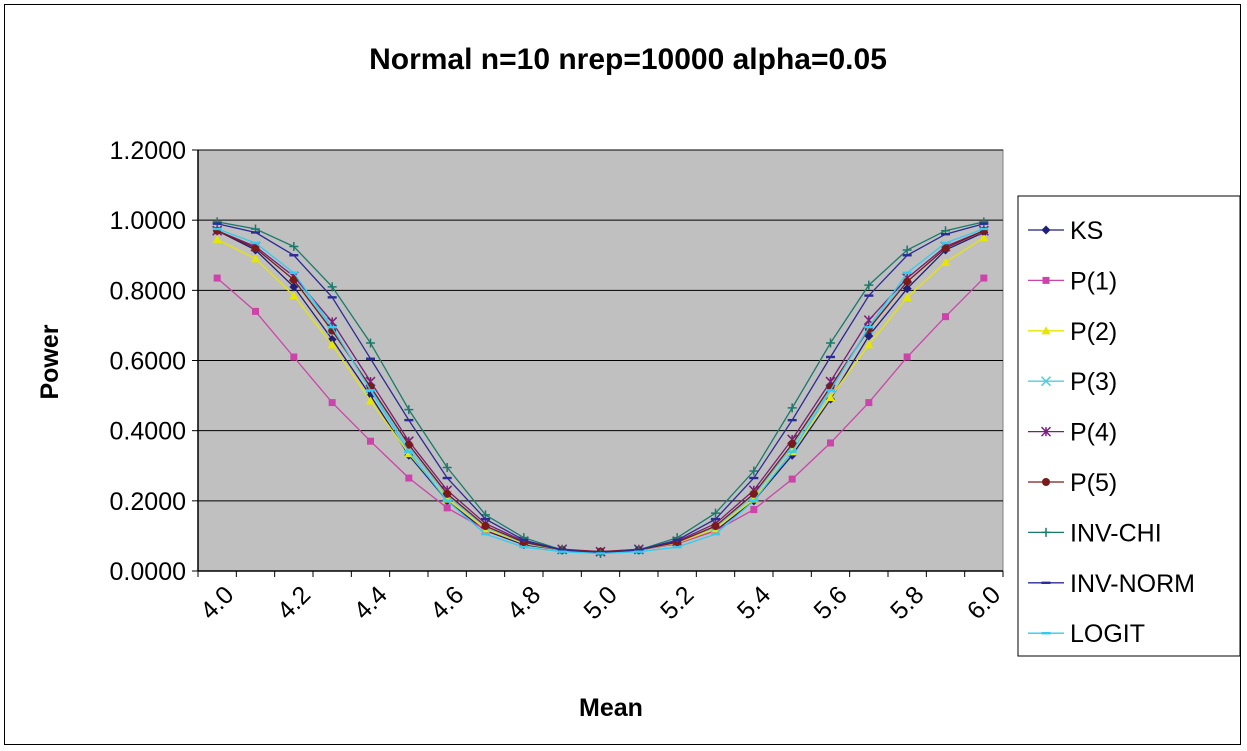 The height and width of the screenshot is (751, 1247). What do you see at coordinates (217, 603) in the screenshot?
I see `x-tick-label: 4.0` at bounding box center [217, 603].